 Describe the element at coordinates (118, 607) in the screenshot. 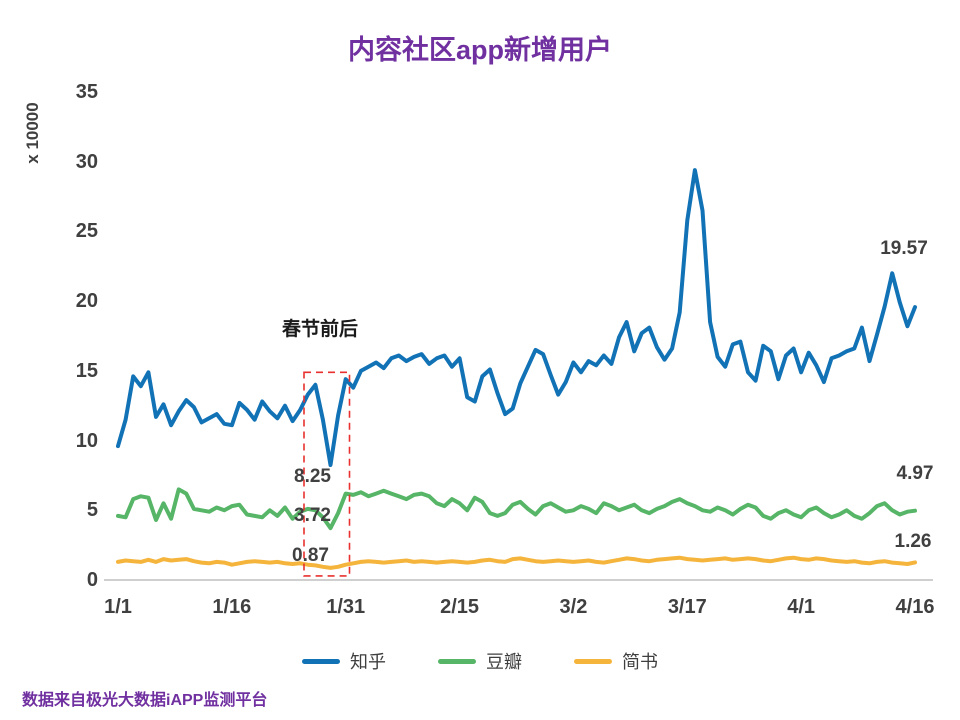

I see `x-tick-label: 1/1` at that location.